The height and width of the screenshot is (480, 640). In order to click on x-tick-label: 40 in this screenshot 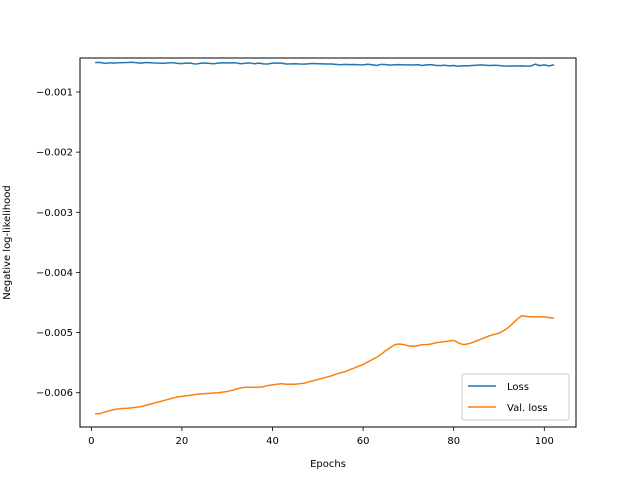, I will do `click(272, 441)`.